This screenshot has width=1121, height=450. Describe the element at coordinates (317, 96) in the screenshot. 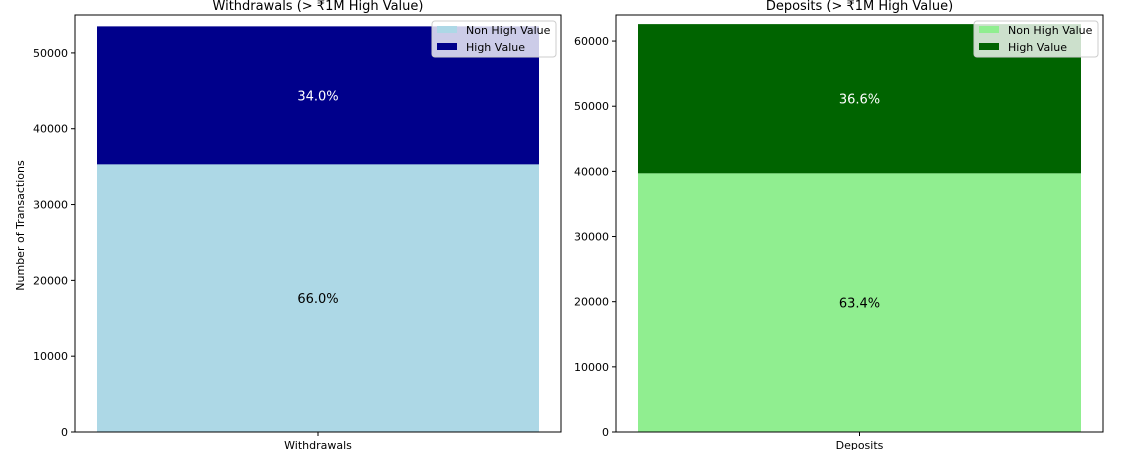

I see `data-label: 34.0%` at that location.